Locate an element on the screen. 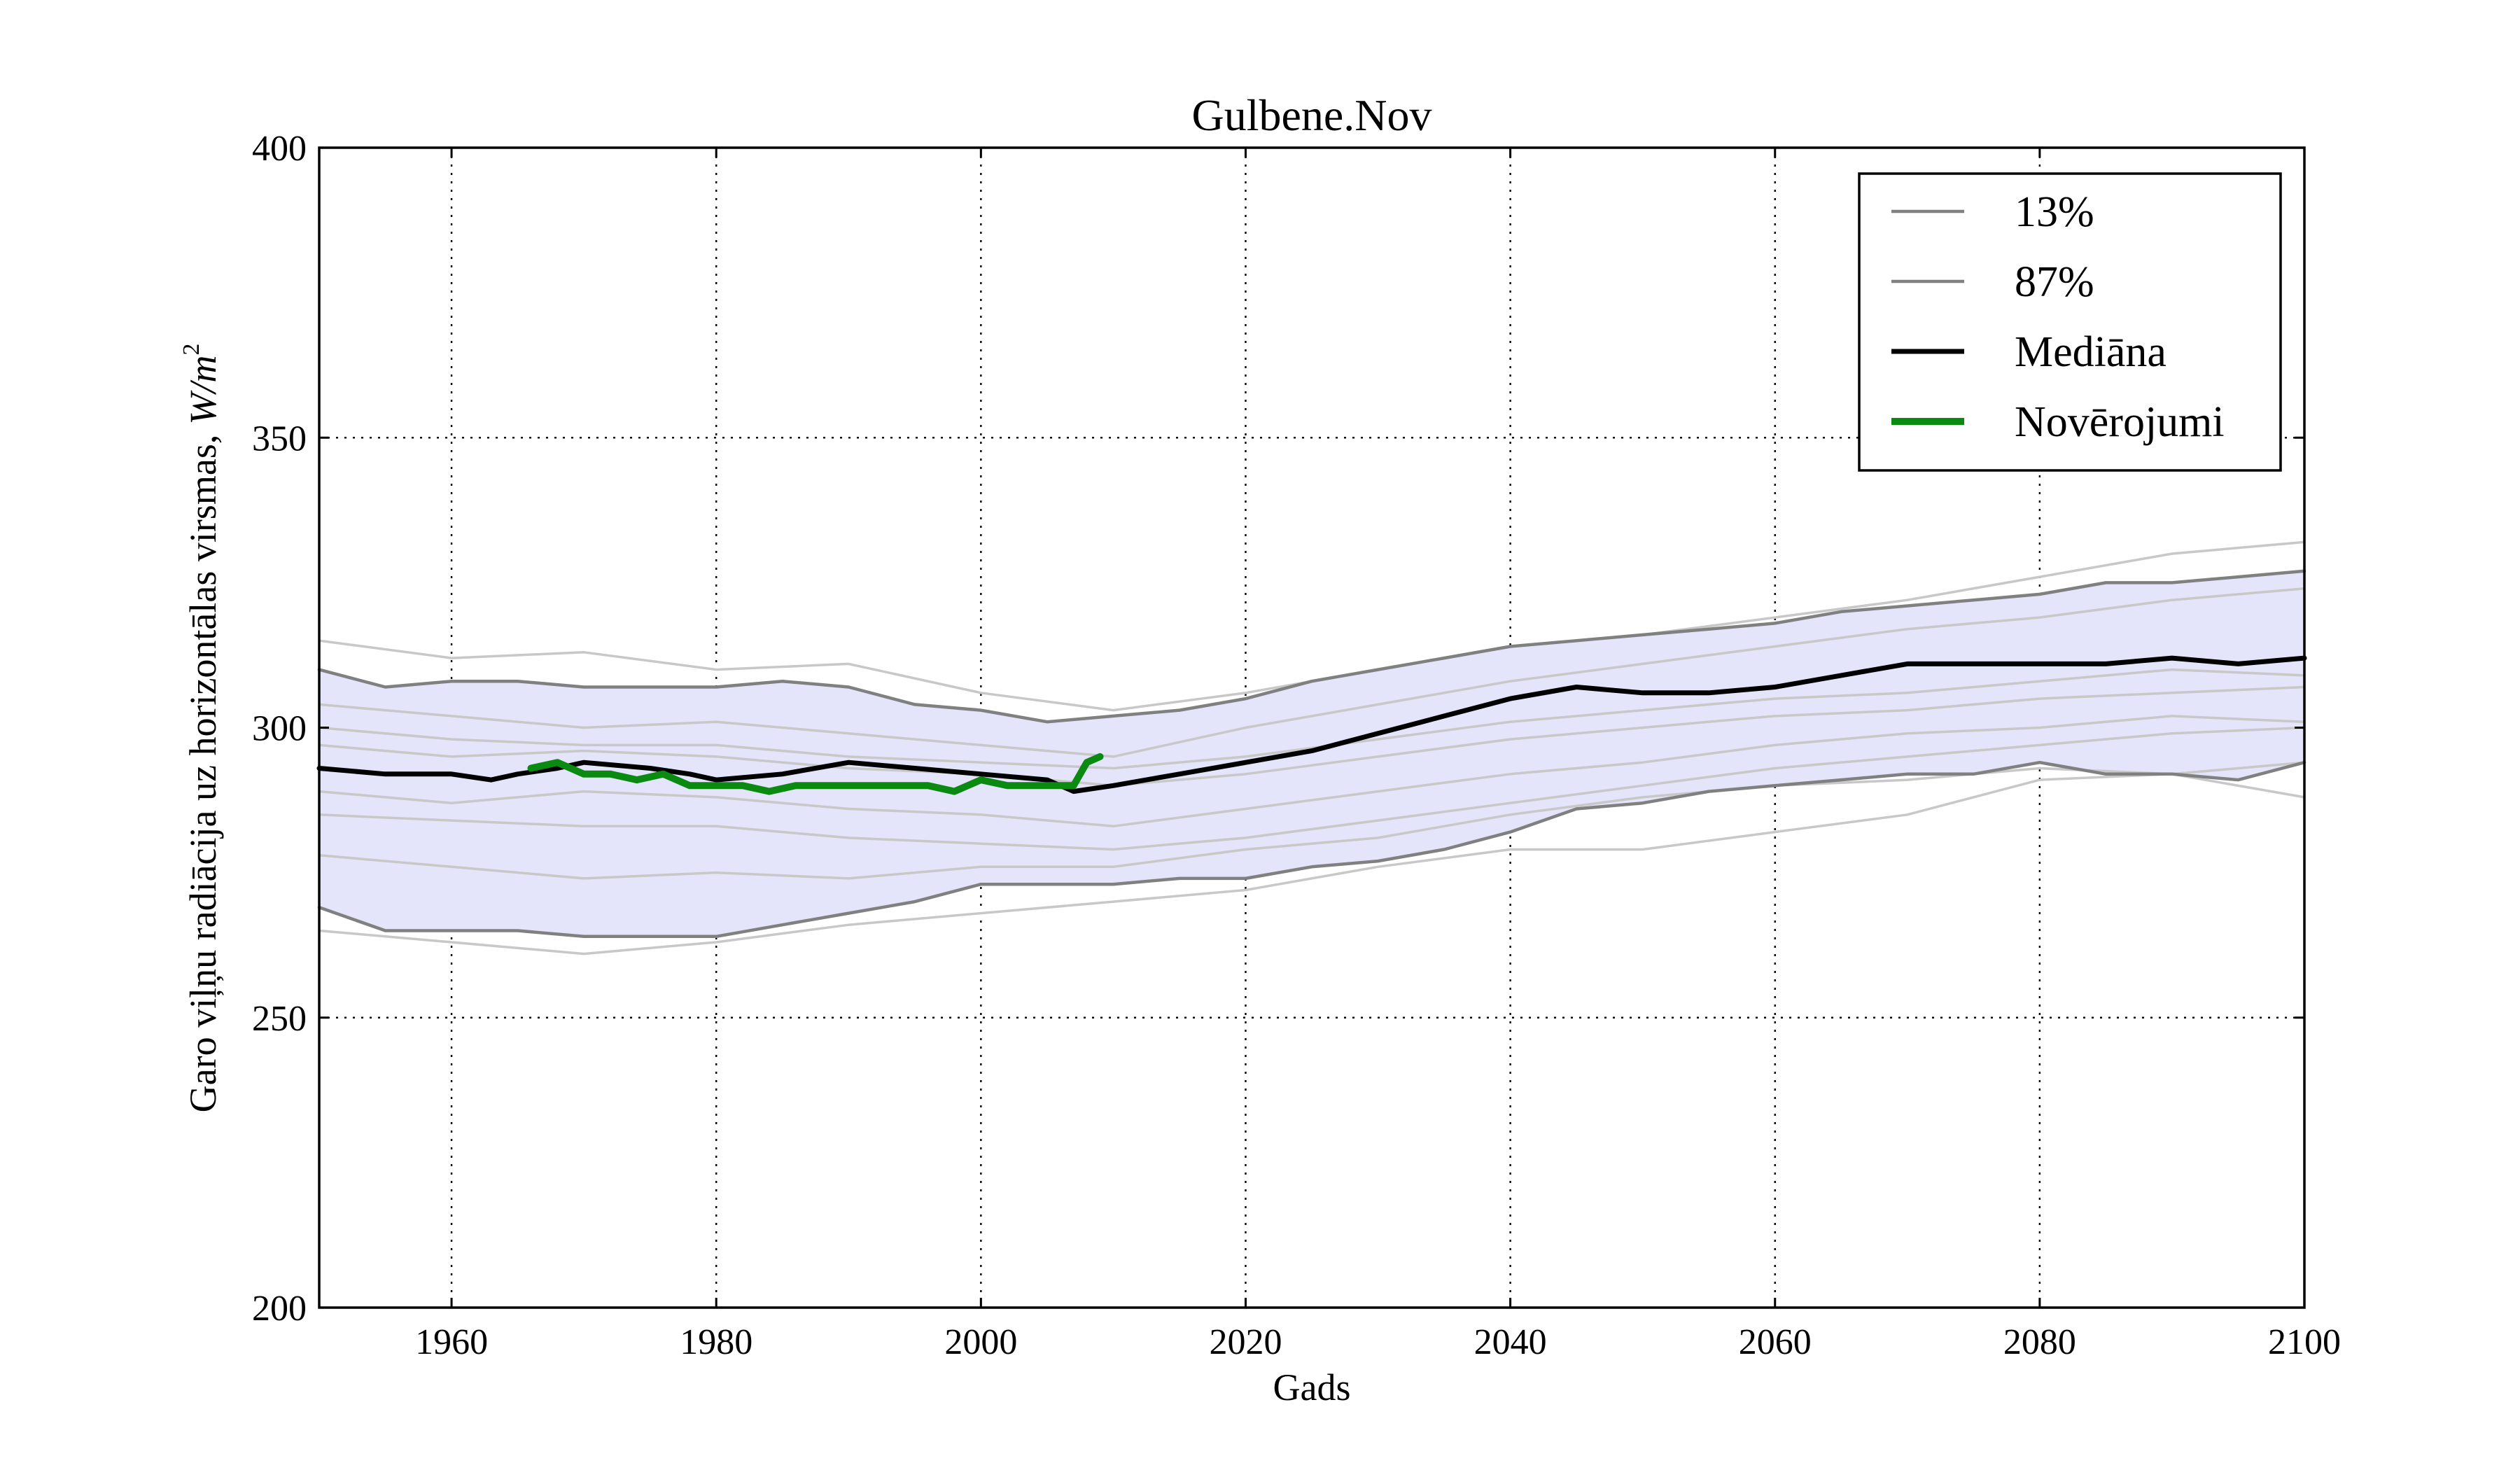 The height and width of the screenshot is (1470, 2520). legend-label: 87% is located at coordinates (2054, 282).